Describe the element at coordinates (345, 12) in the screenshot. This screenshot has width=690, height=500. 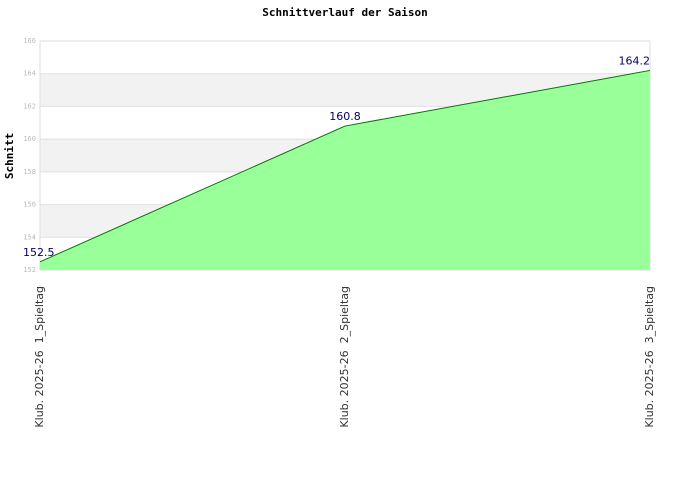
I see `chart-title: Schnittverlauf der Saison` at that location.